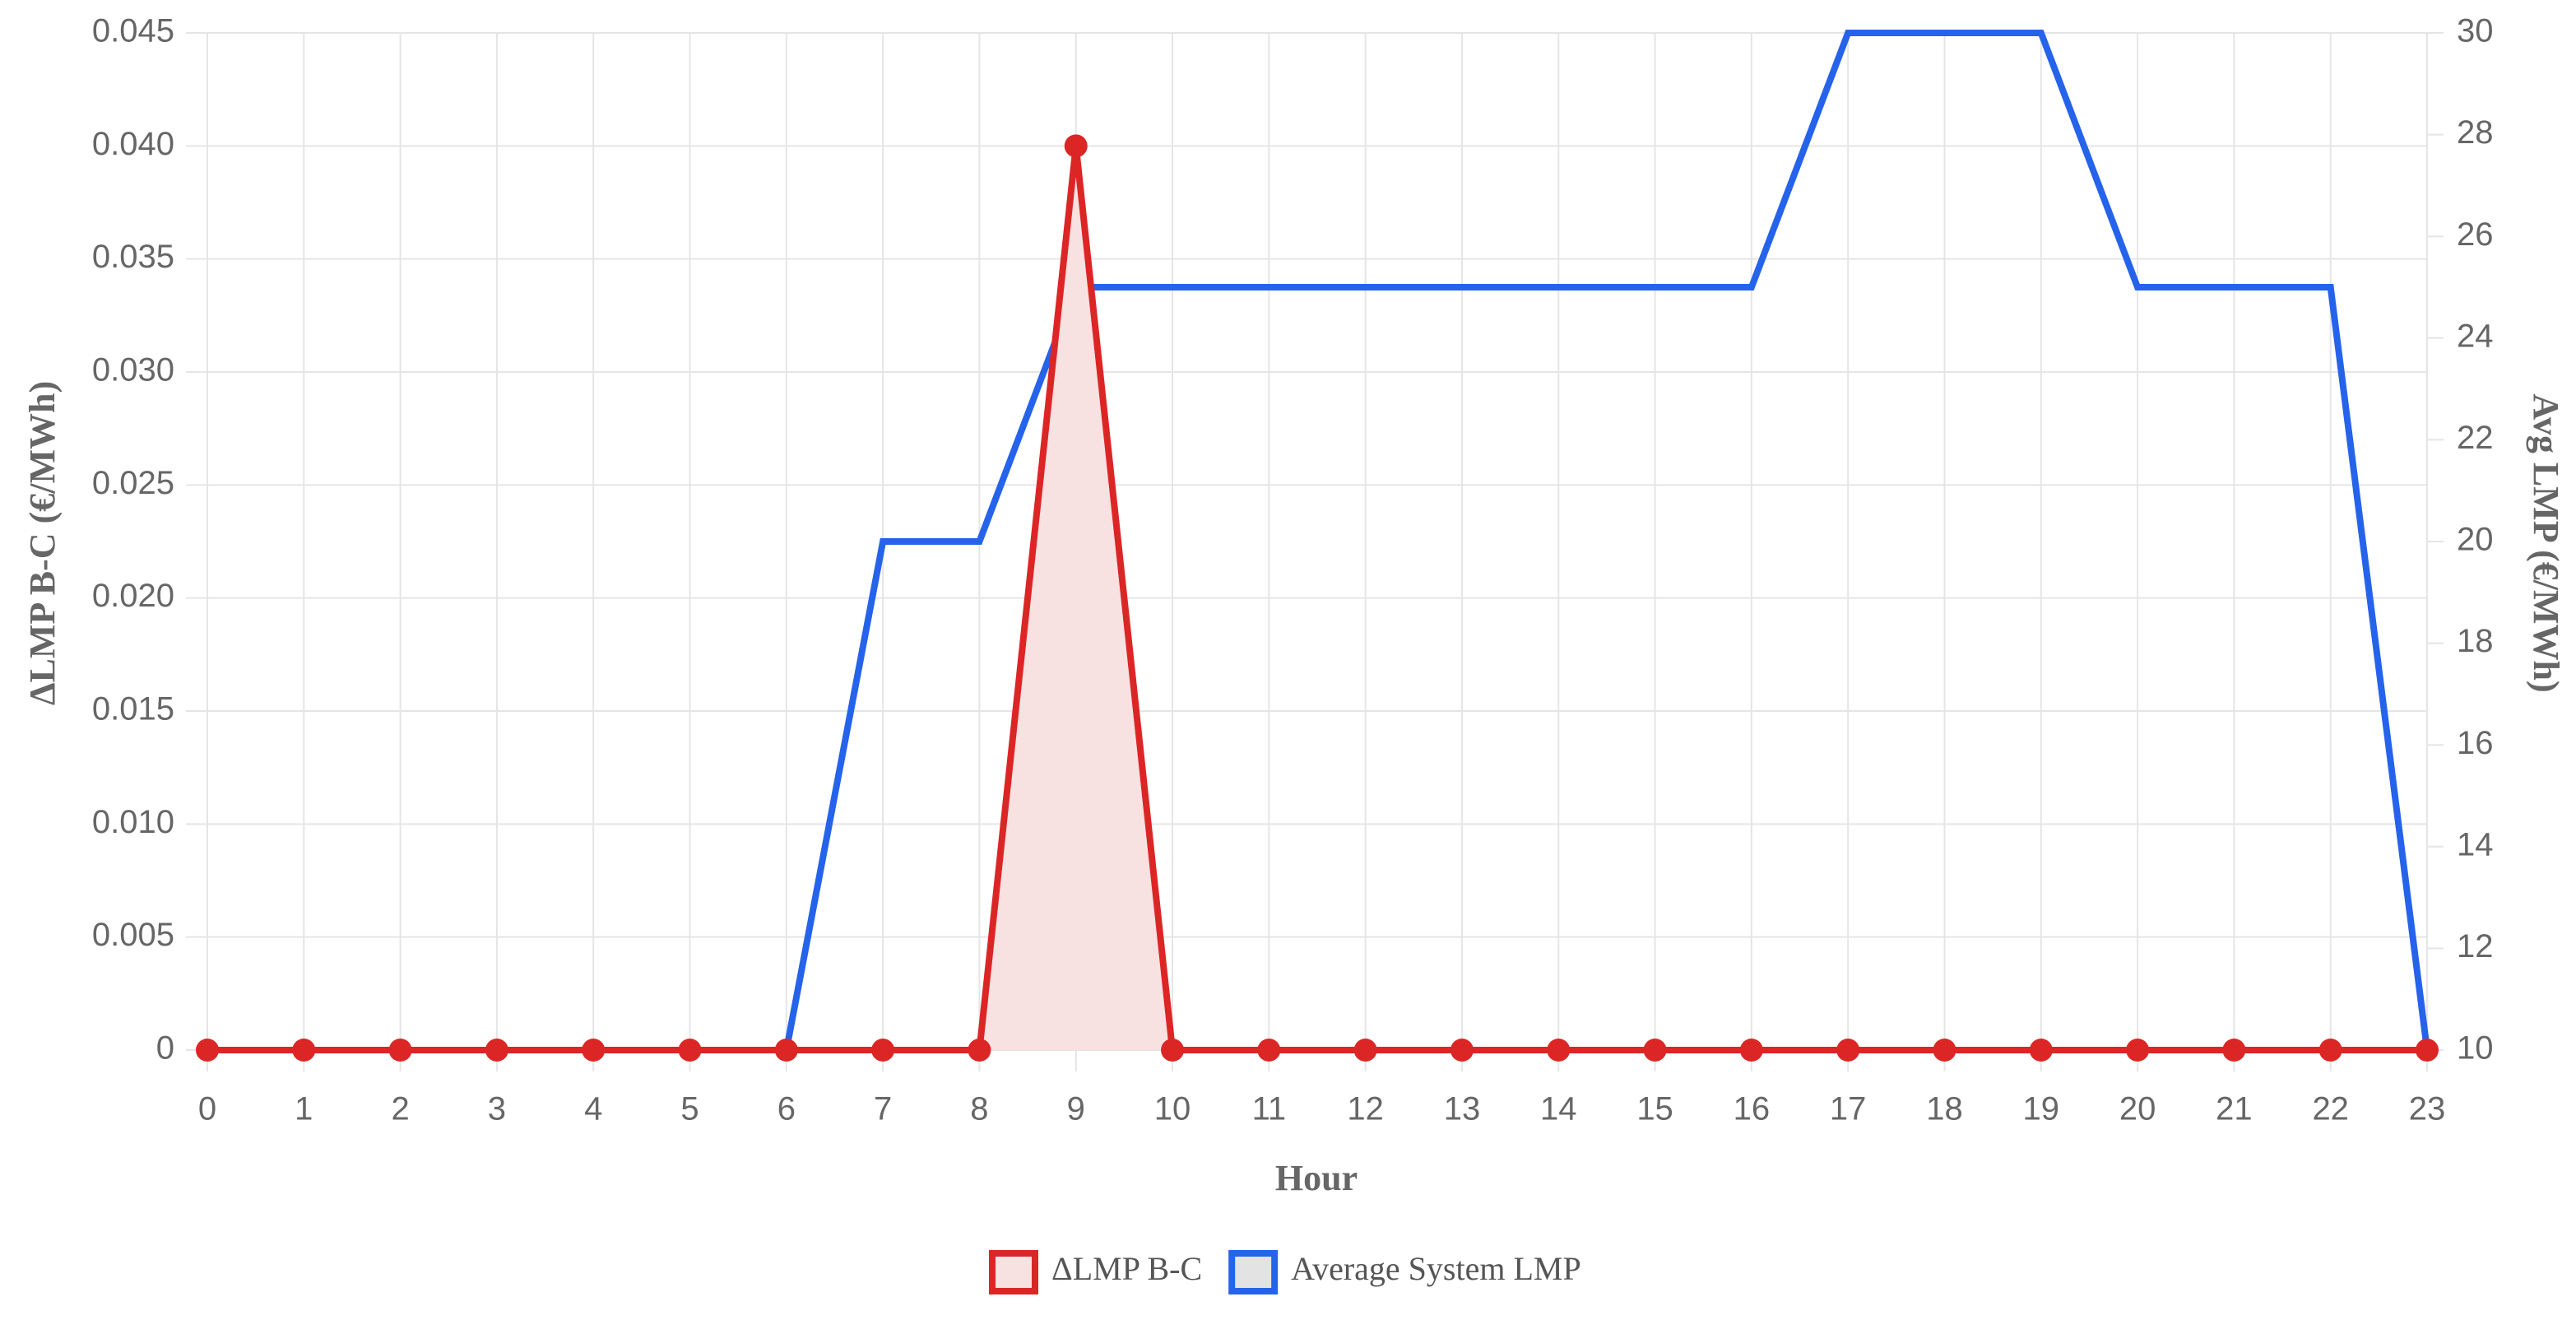 The width and height of the screenshot is (2576, 1320). Describe the element at coordinates (133, 31) in the screenshot. I see `y-tick-label: 0.045` at that location.